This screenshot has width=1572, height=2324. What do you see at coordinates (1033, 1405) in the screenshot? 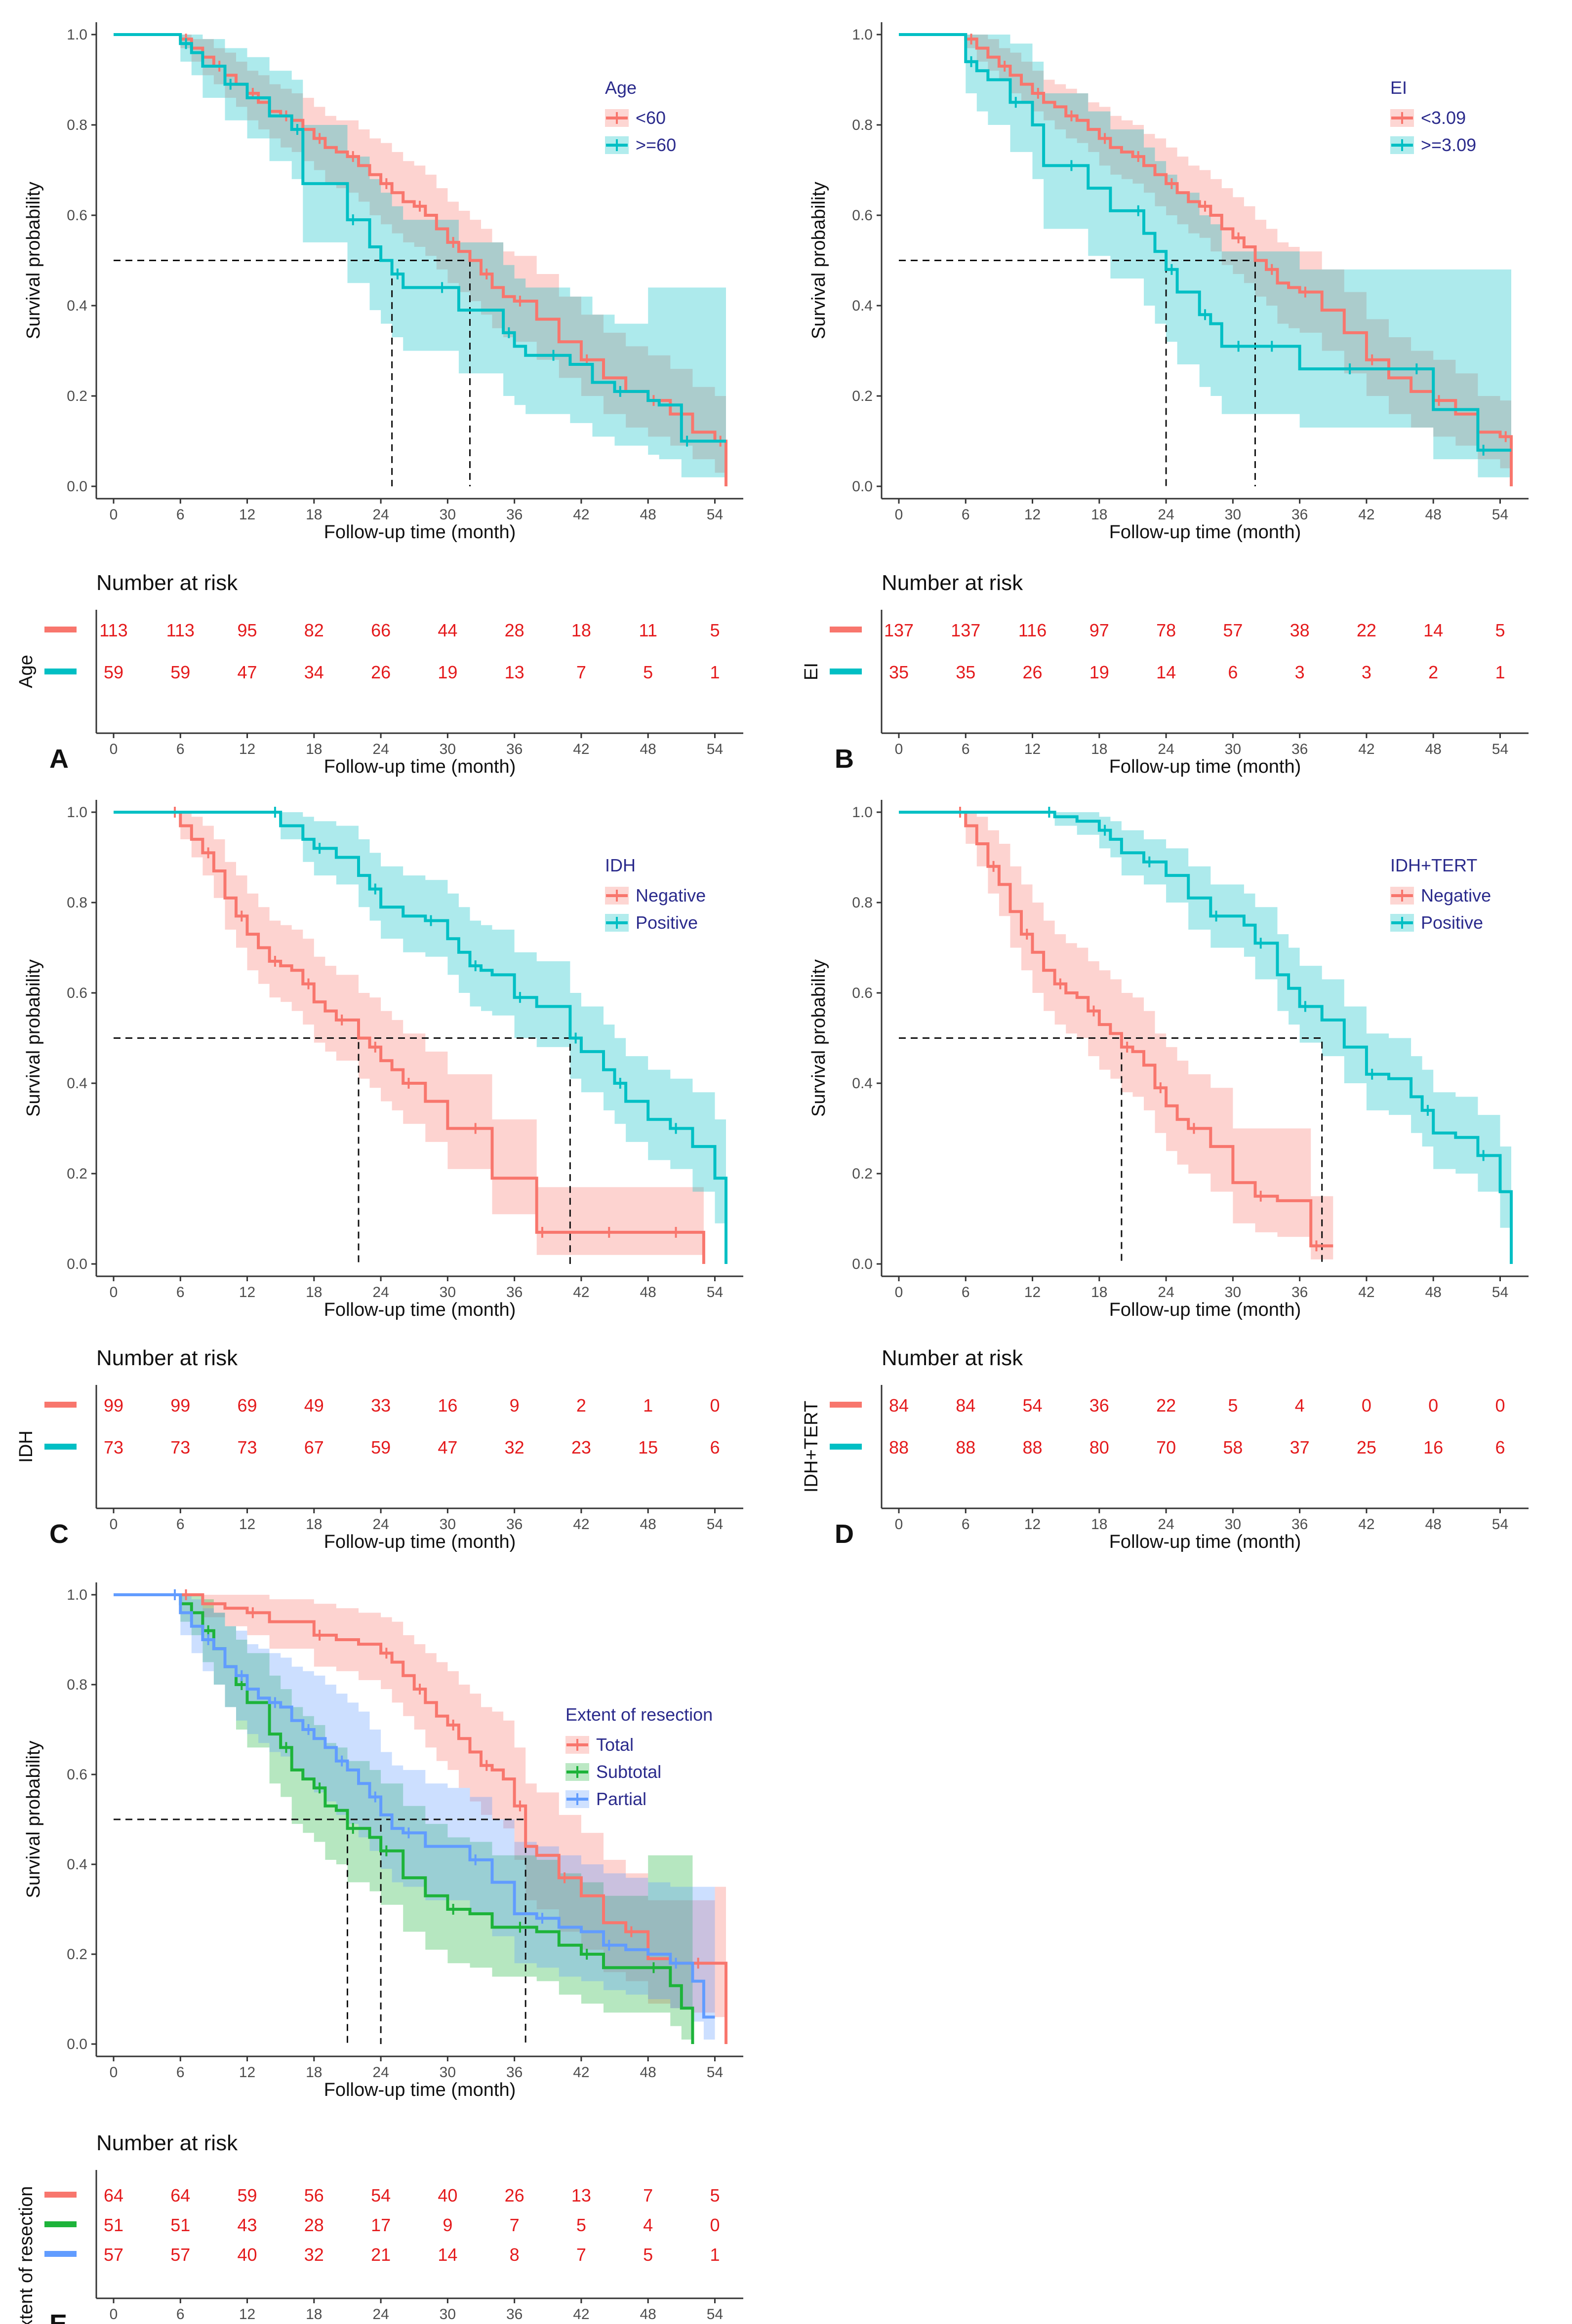
I see `risk-count: 54` at bounding box center [1033, 1405].